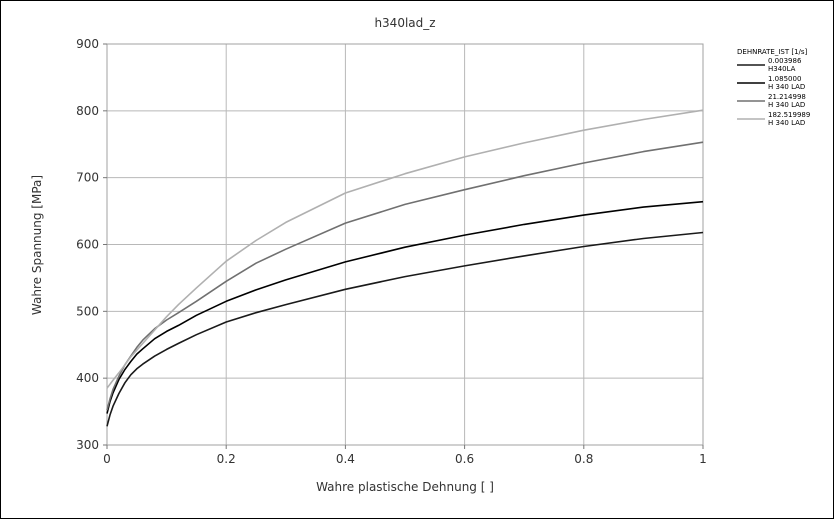  I want to click on y-tick-label: 400, so click(87, 378).